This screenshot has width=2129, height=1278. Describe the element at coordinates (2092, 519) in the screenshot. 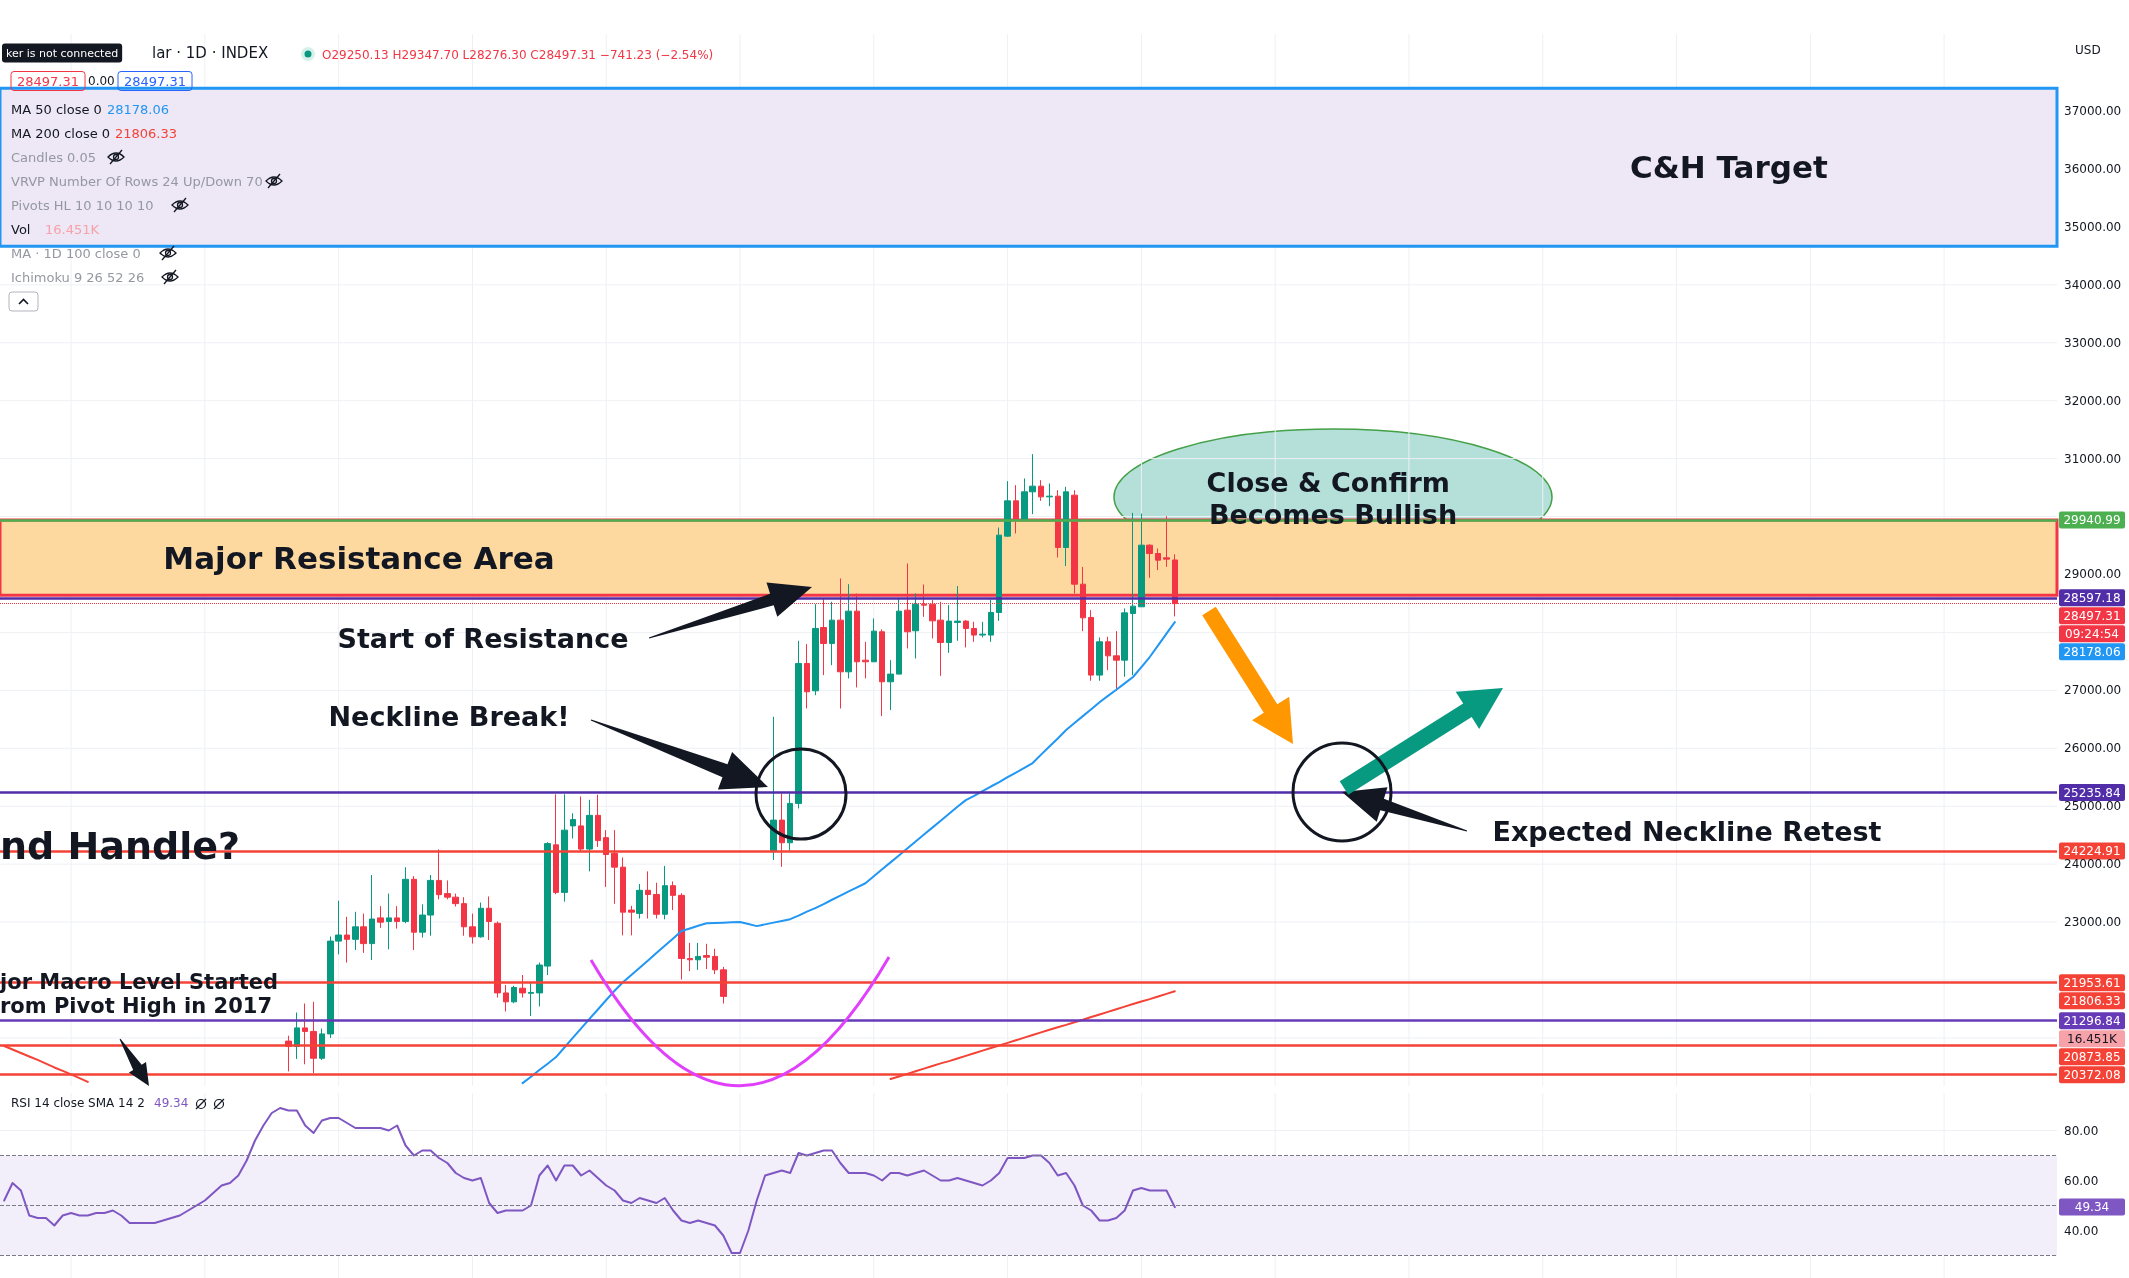

I see `ref-line-label: 29940.99` at that location.